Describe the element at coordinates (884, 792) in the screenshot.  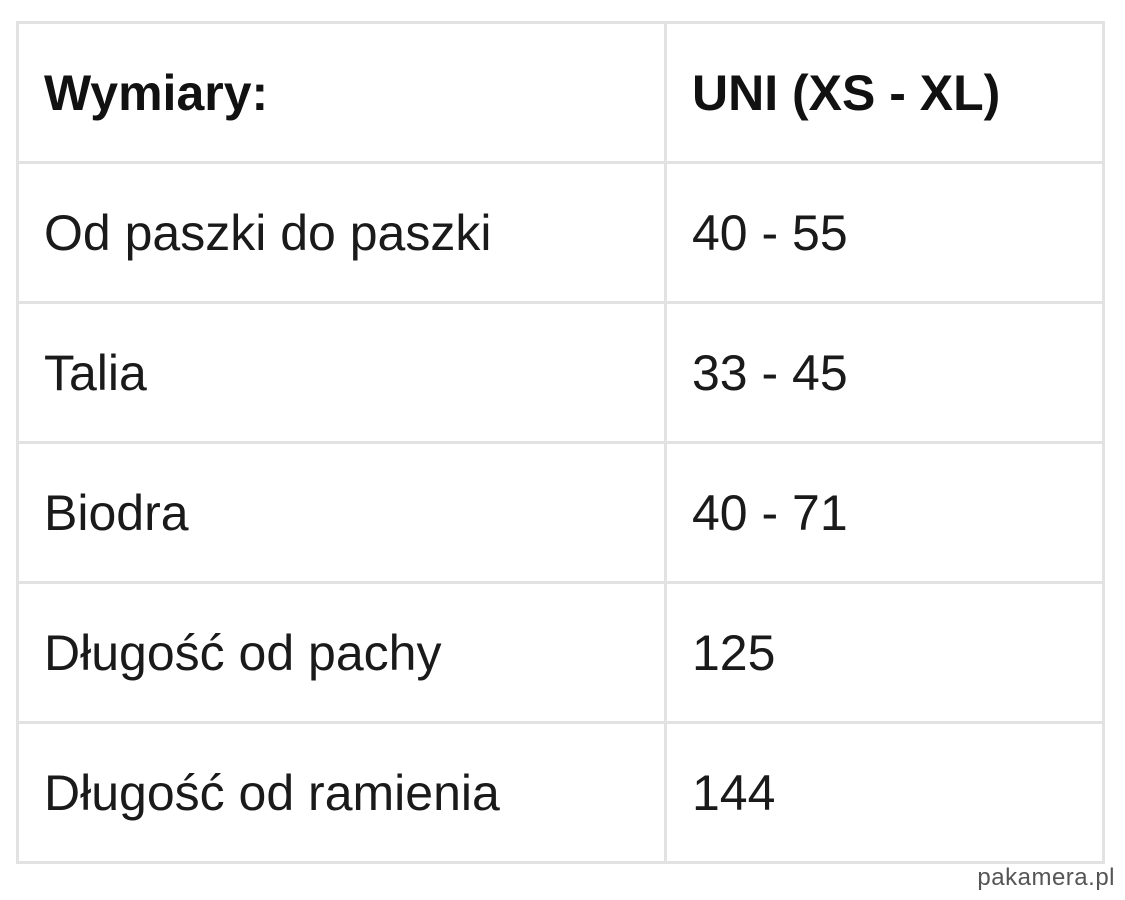
I see `measure-value: 144` at that location.